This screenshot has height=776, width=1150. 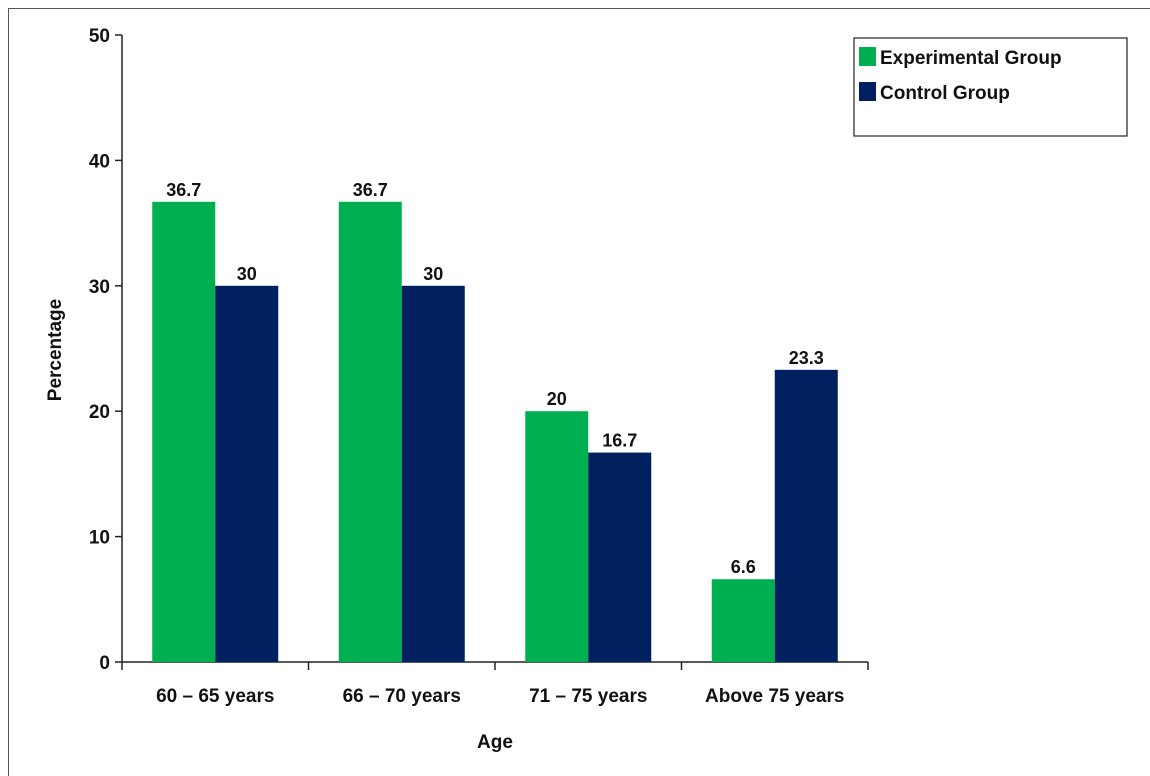 I want to click on x-tick-label: 66 – 70 years, so click(x=402, y=696).